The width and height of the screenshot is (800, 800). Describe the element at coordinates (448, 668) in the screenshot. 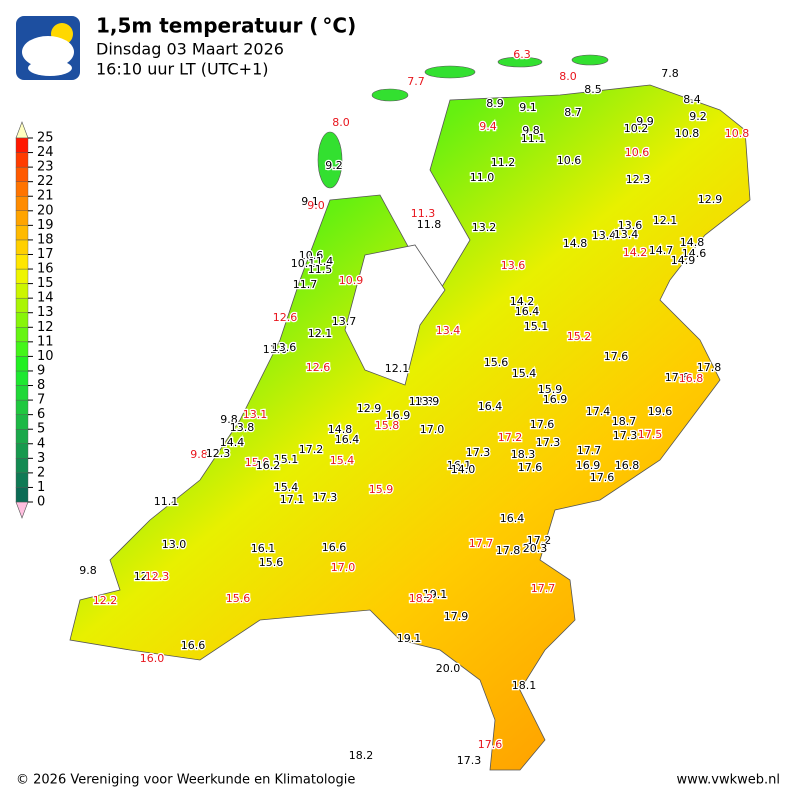

I see `station-value: 20.0` at that location.